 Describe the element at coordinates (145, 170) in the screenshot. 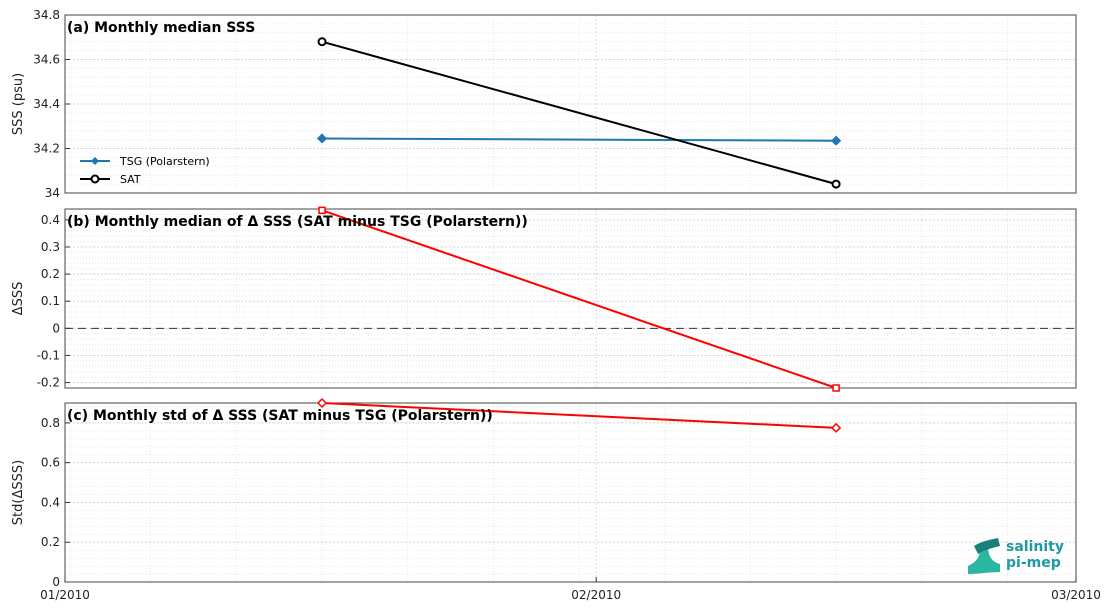

I see `legend: TSG (Polarstern) SAT` at that location.